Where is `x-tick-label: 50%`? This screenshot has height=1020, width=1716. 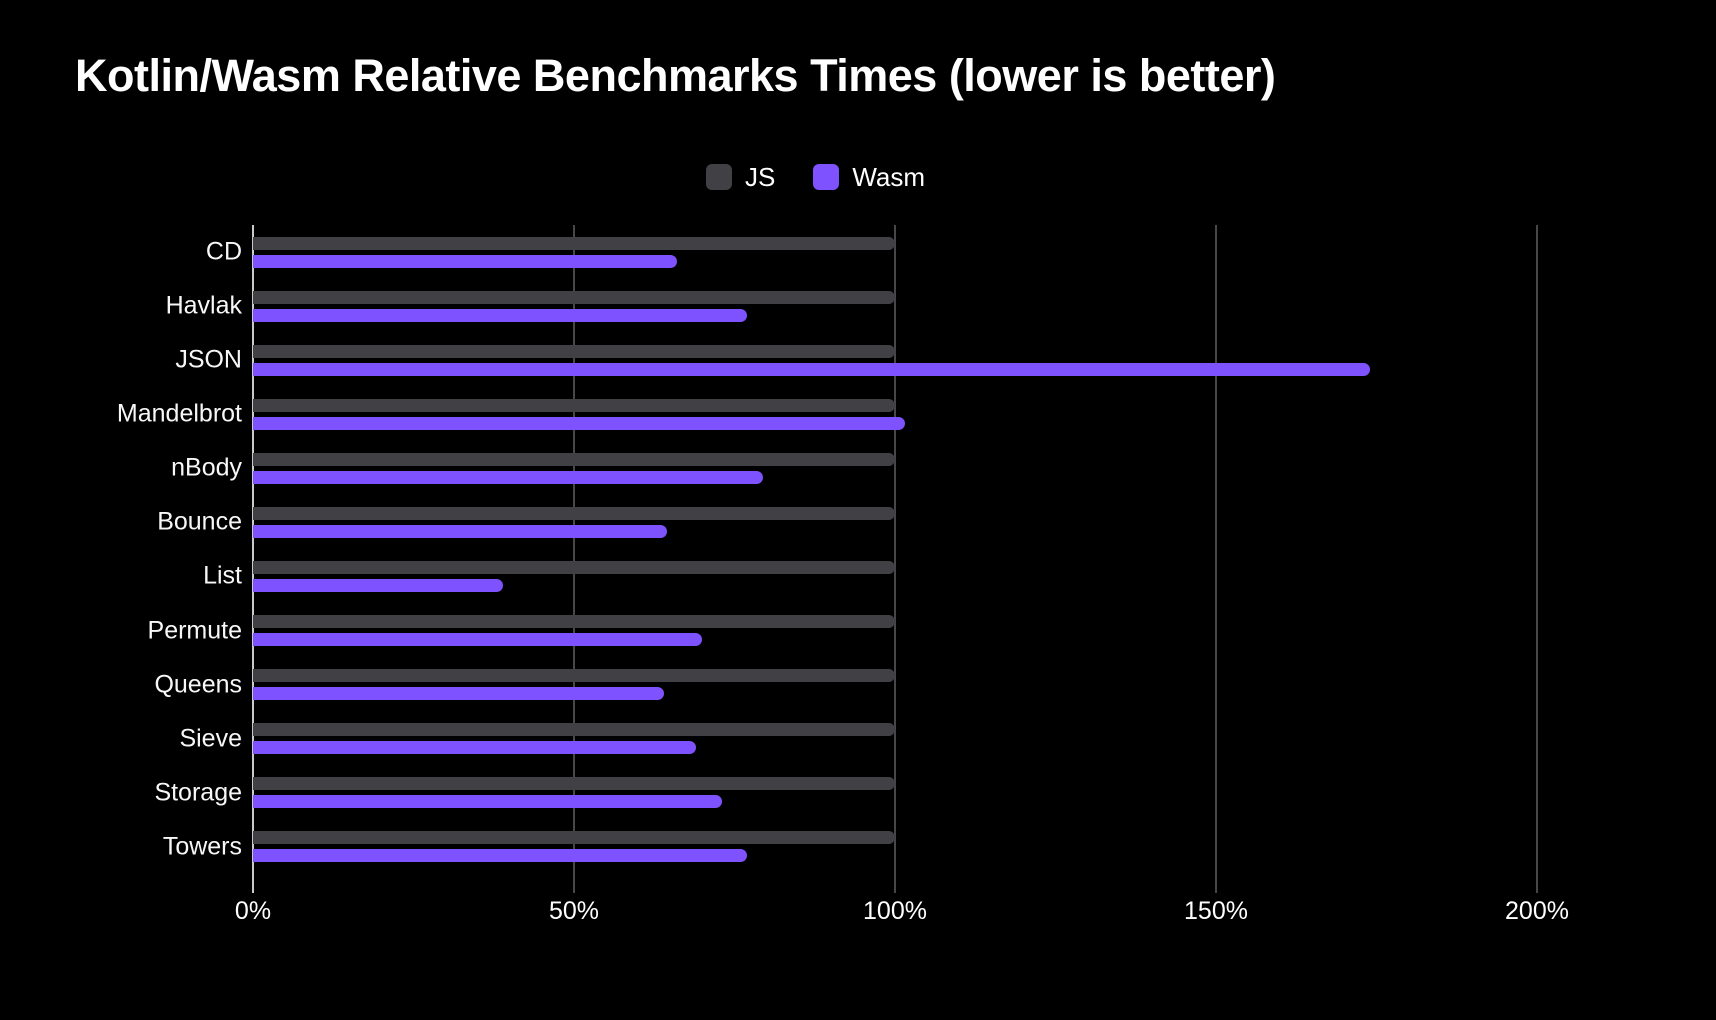 x-tick-label: 50% is located at coordinates (574, 911).